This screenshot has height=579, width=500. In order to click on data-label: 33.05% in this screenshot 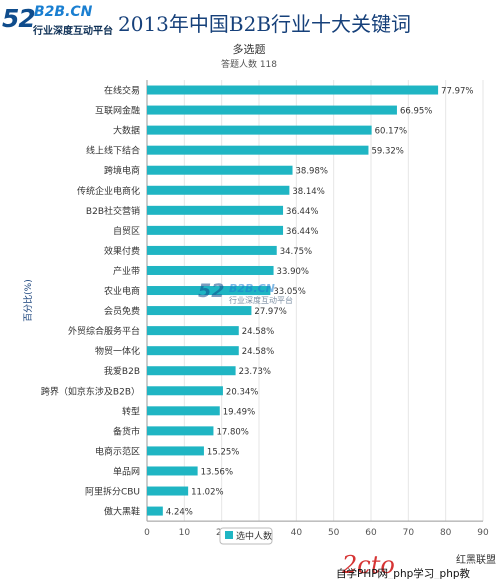, I will do `click(289, 292)`.